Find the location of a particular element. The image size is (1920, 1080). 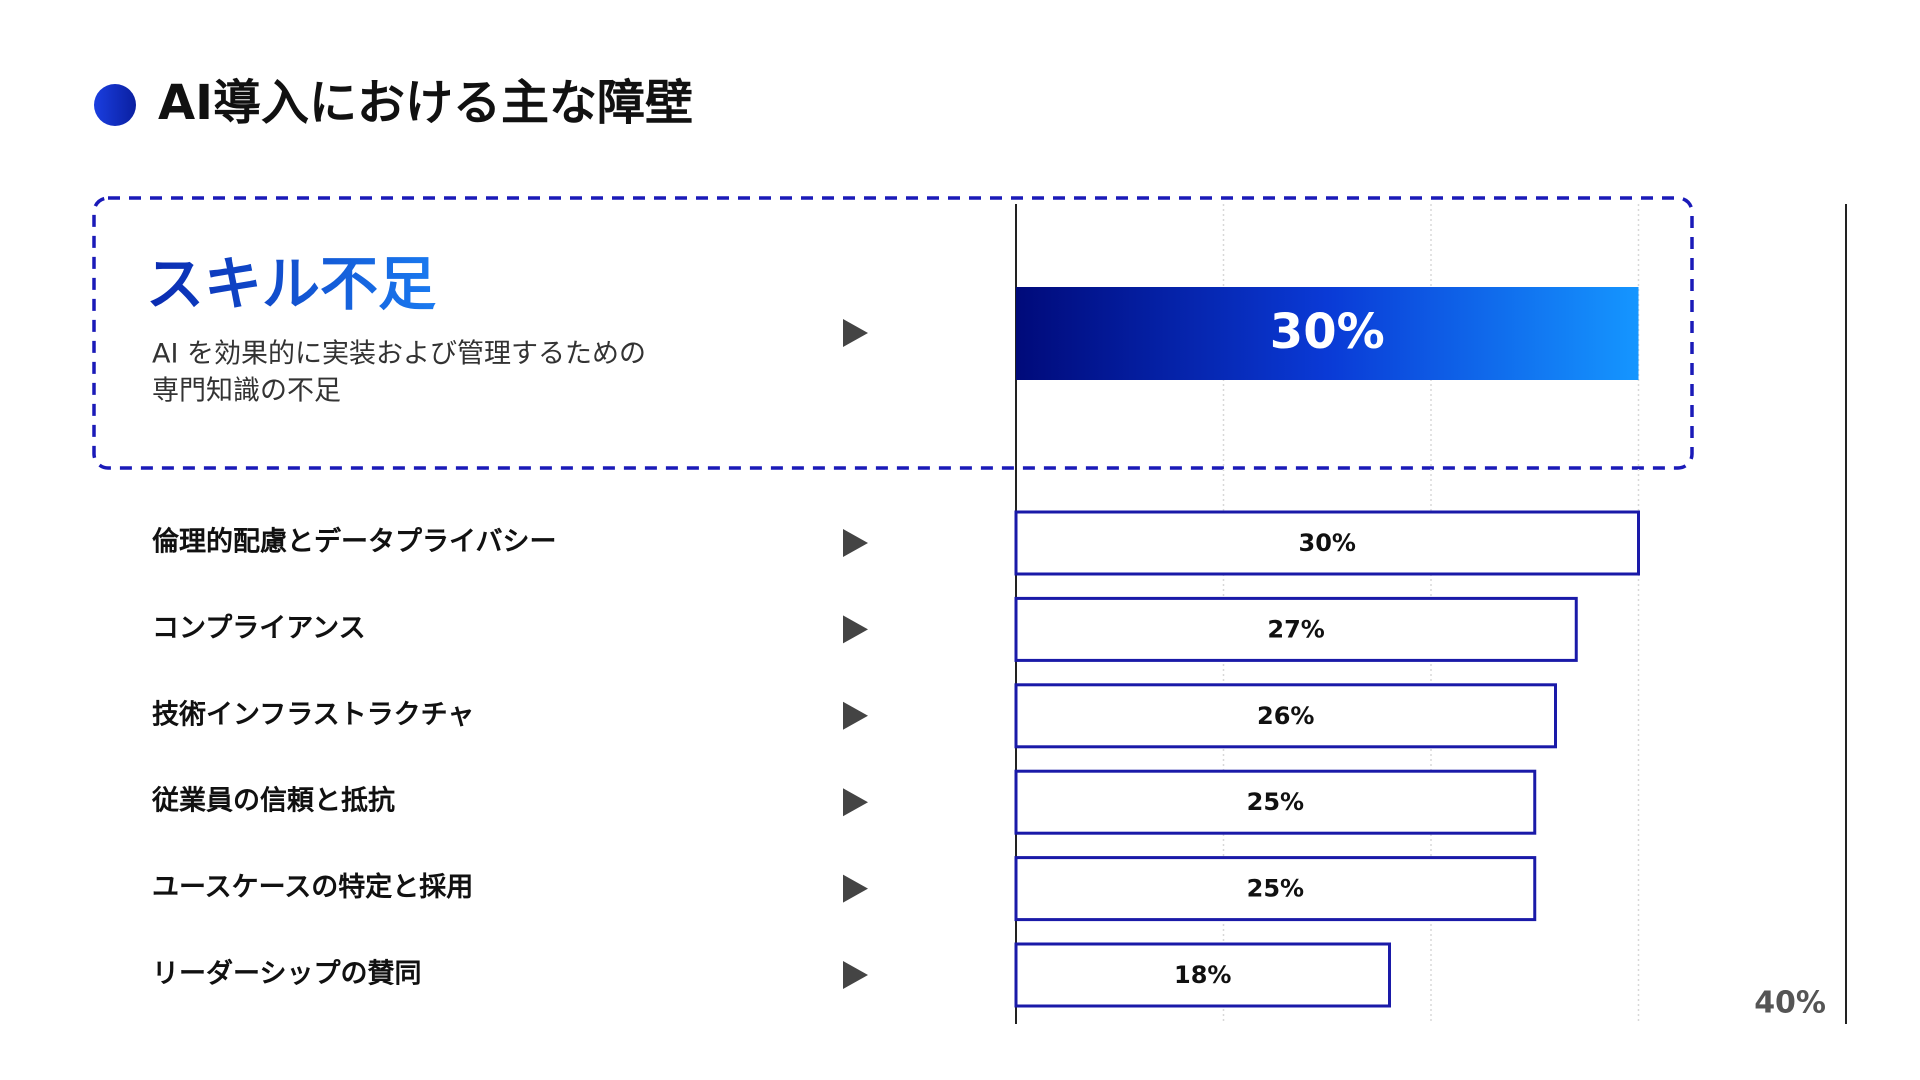

category-label: 技術インフラストラクチャ is located at coordinates (313, 714).